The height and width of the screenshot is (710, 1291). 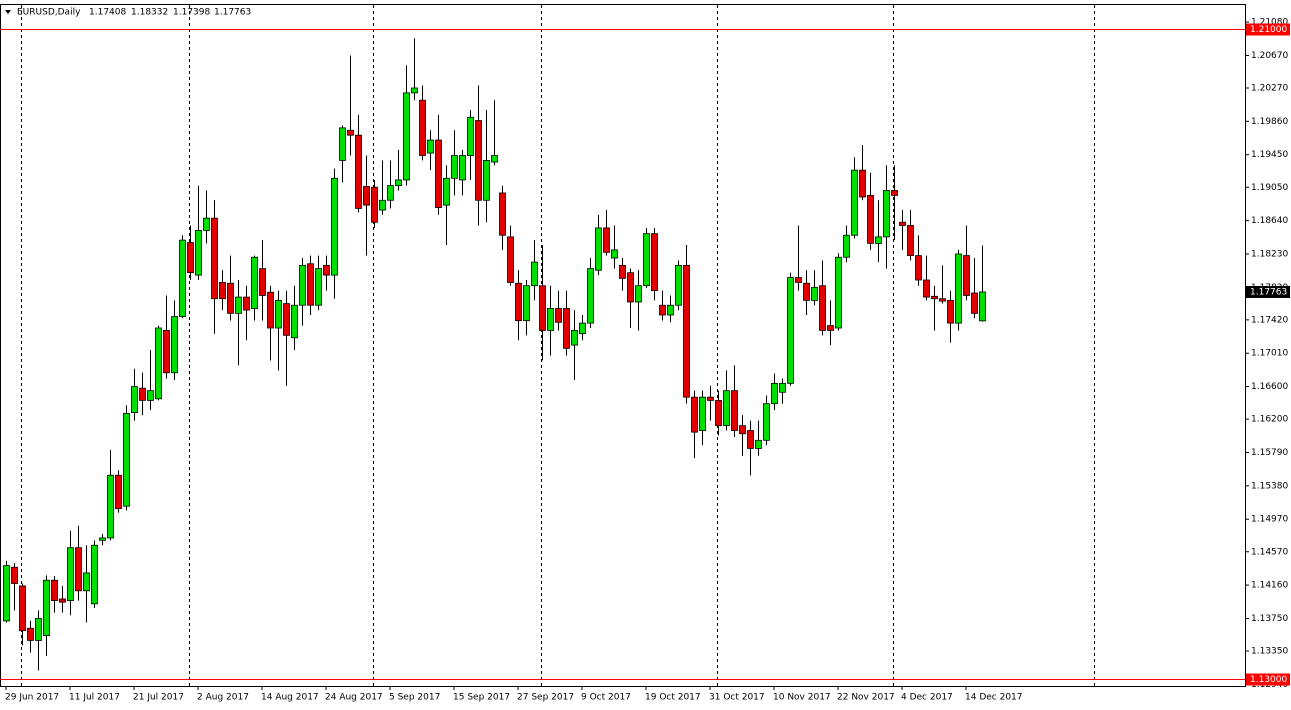 What do you see at coordinates (481, 698) in the screenshot?
I see `x-tick-label: 15 Sep 2017` at bounding box center [481, 698].